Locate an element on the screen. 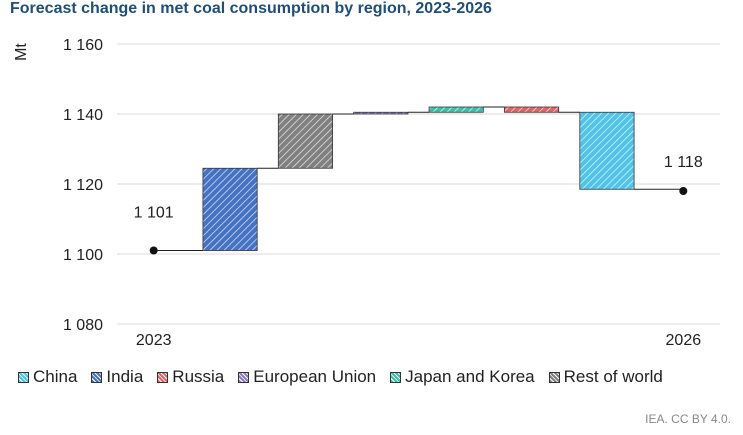 This screenshot has height=435, width=743. legend-item-russia: Russia is located at coordinates (190, 377).